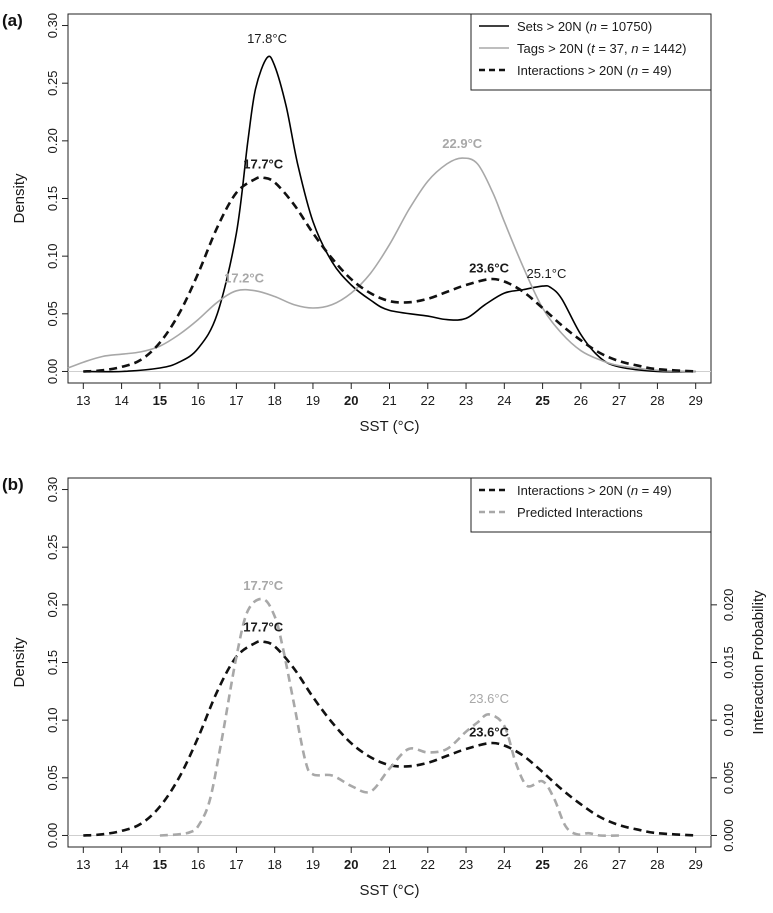 The image size is (773, 913). What do you see at coordinates (728, 720) in the screenshot?
I see `y2-tick-label: 0.010` at bounding box center [728, 720].